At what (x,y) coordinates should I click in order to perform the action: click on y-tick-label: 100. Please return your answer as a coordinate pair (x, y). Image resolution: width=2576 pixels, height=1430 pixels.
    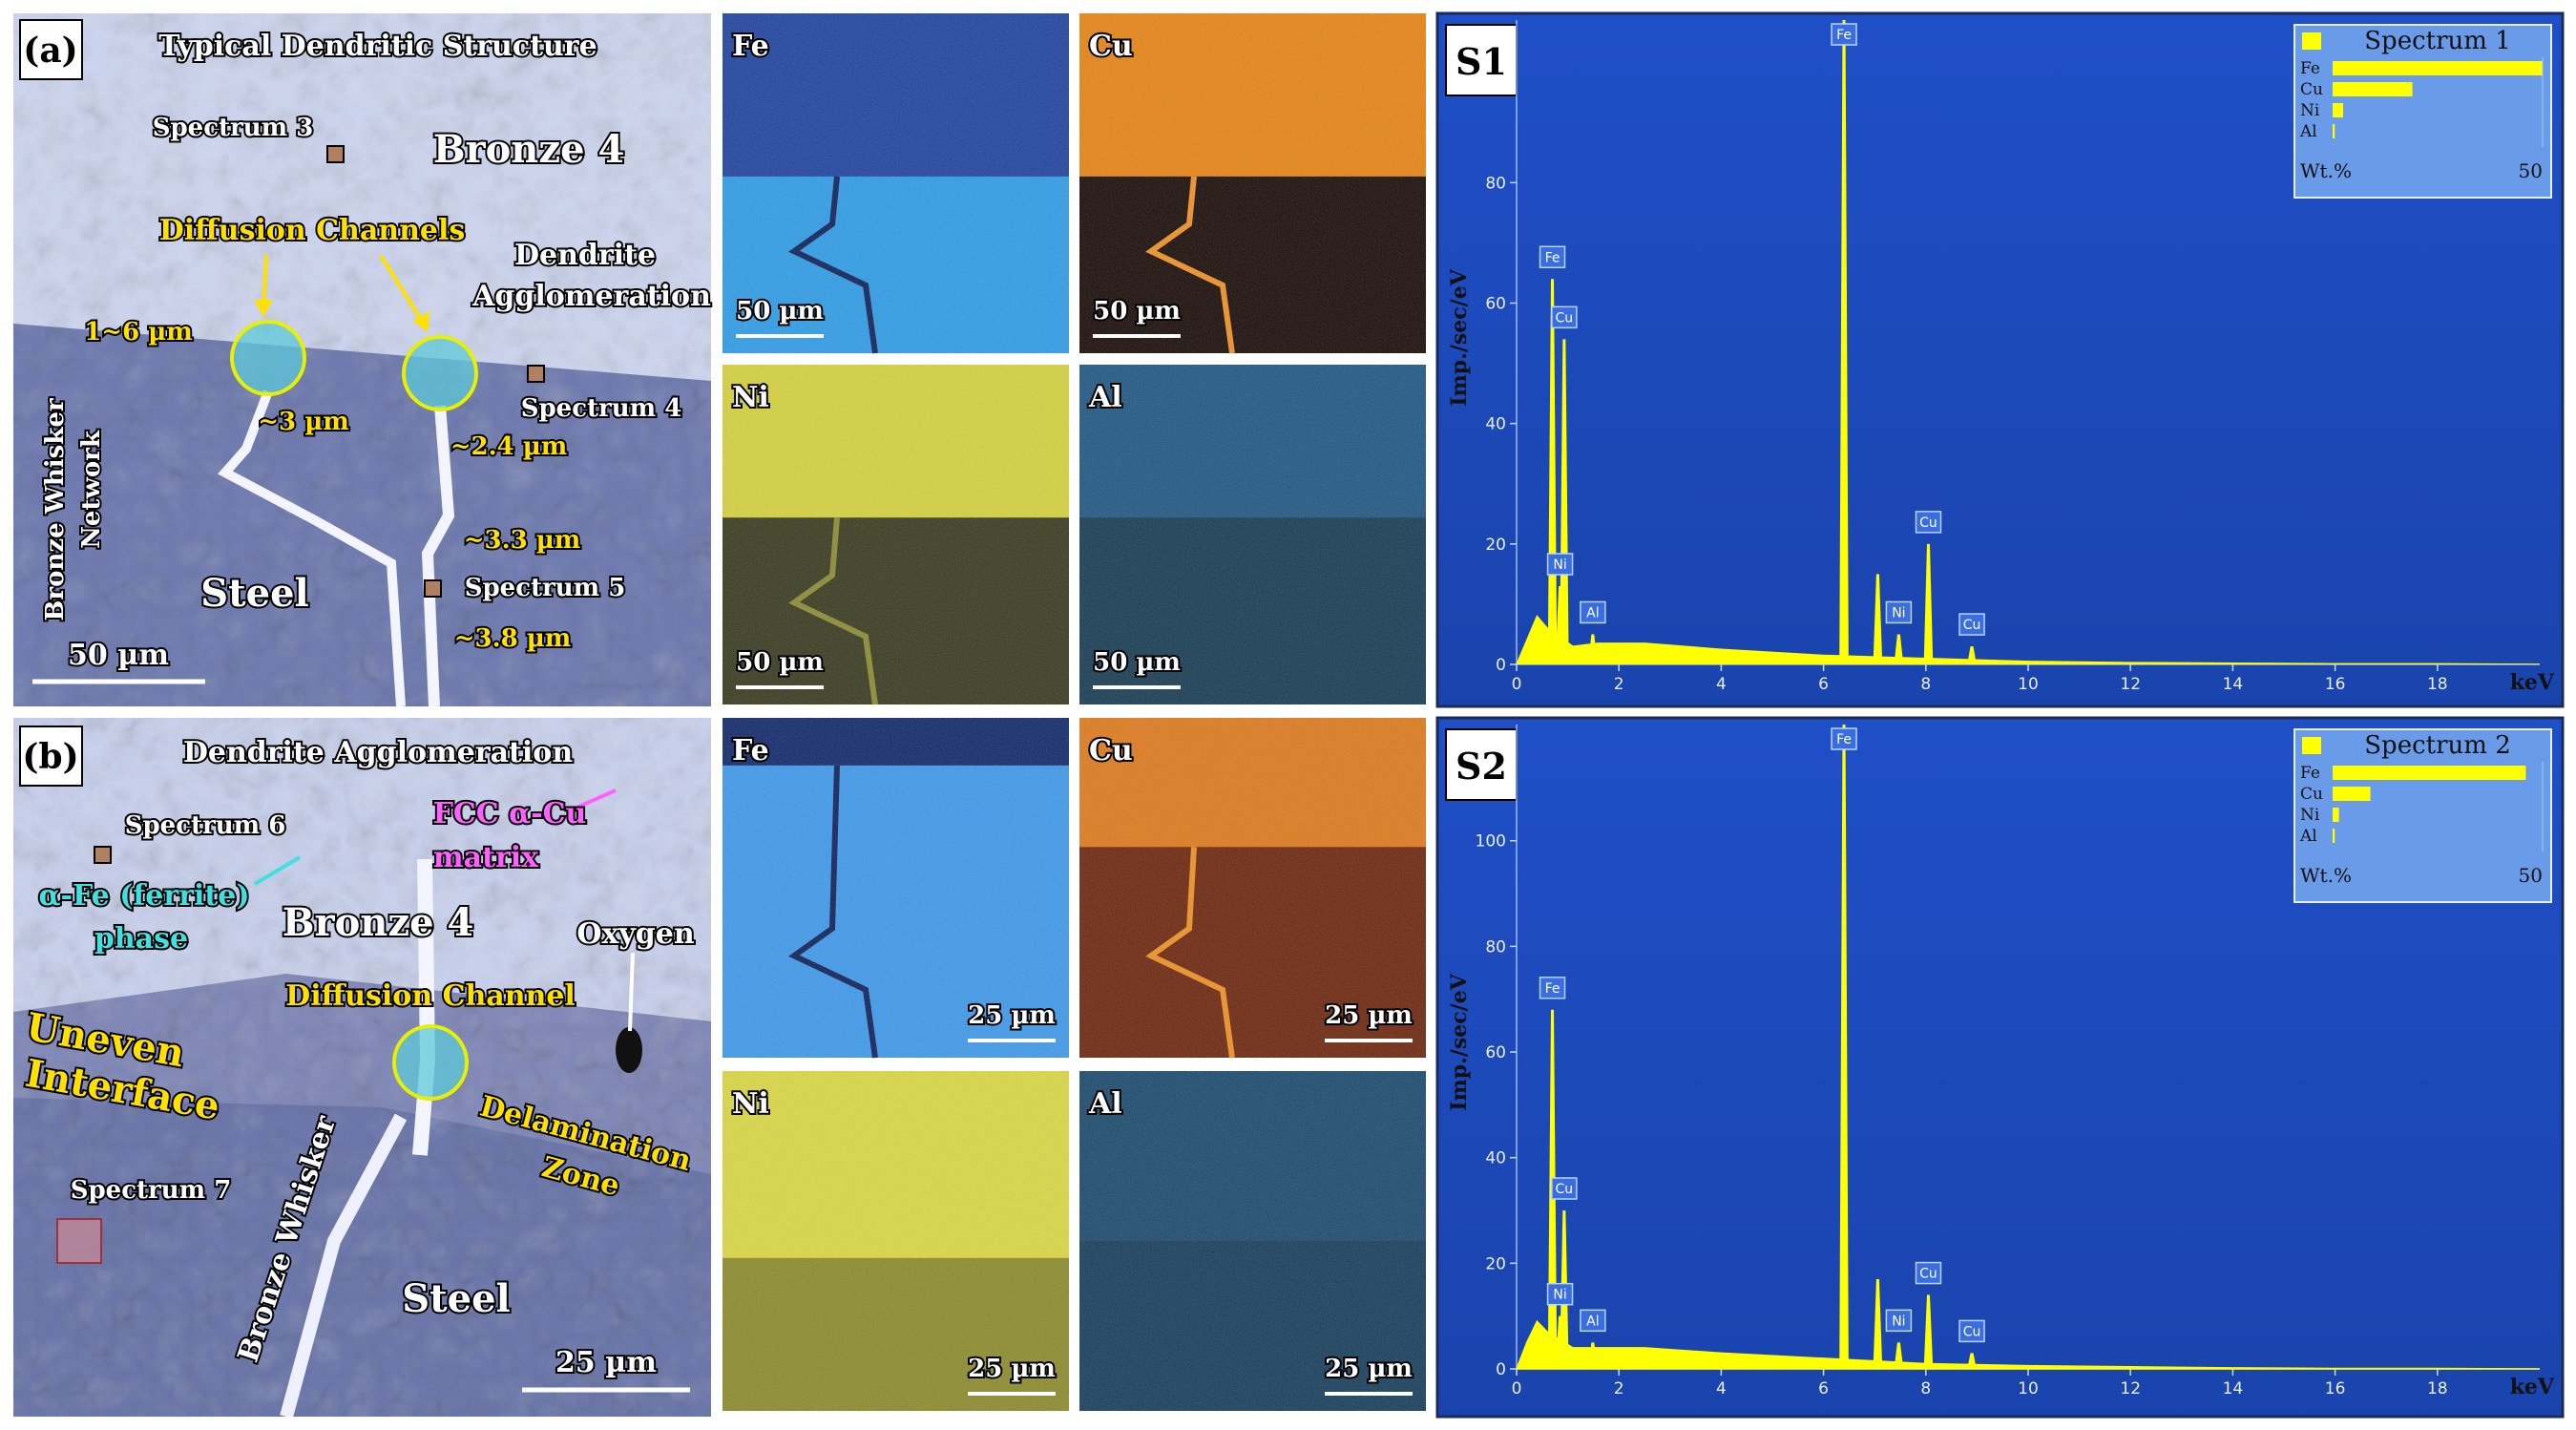
    Looking at the image, I should click on (1491, 842).